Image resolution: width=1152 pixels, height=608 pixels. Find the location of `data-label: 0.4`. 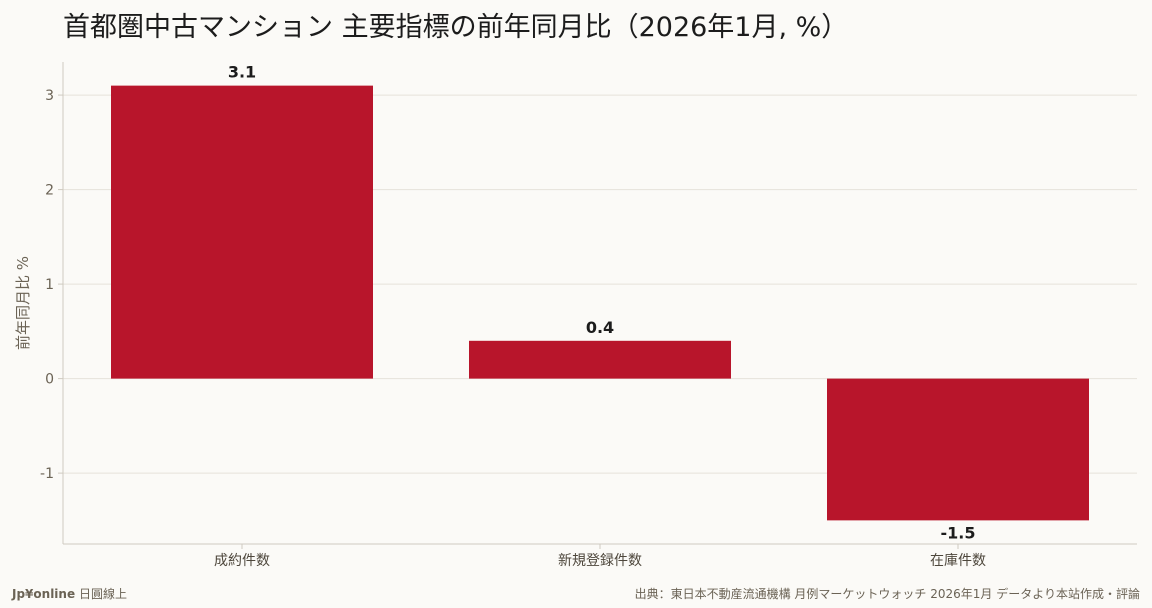

data-label: 0.4 is located at coordinates (600, 327).